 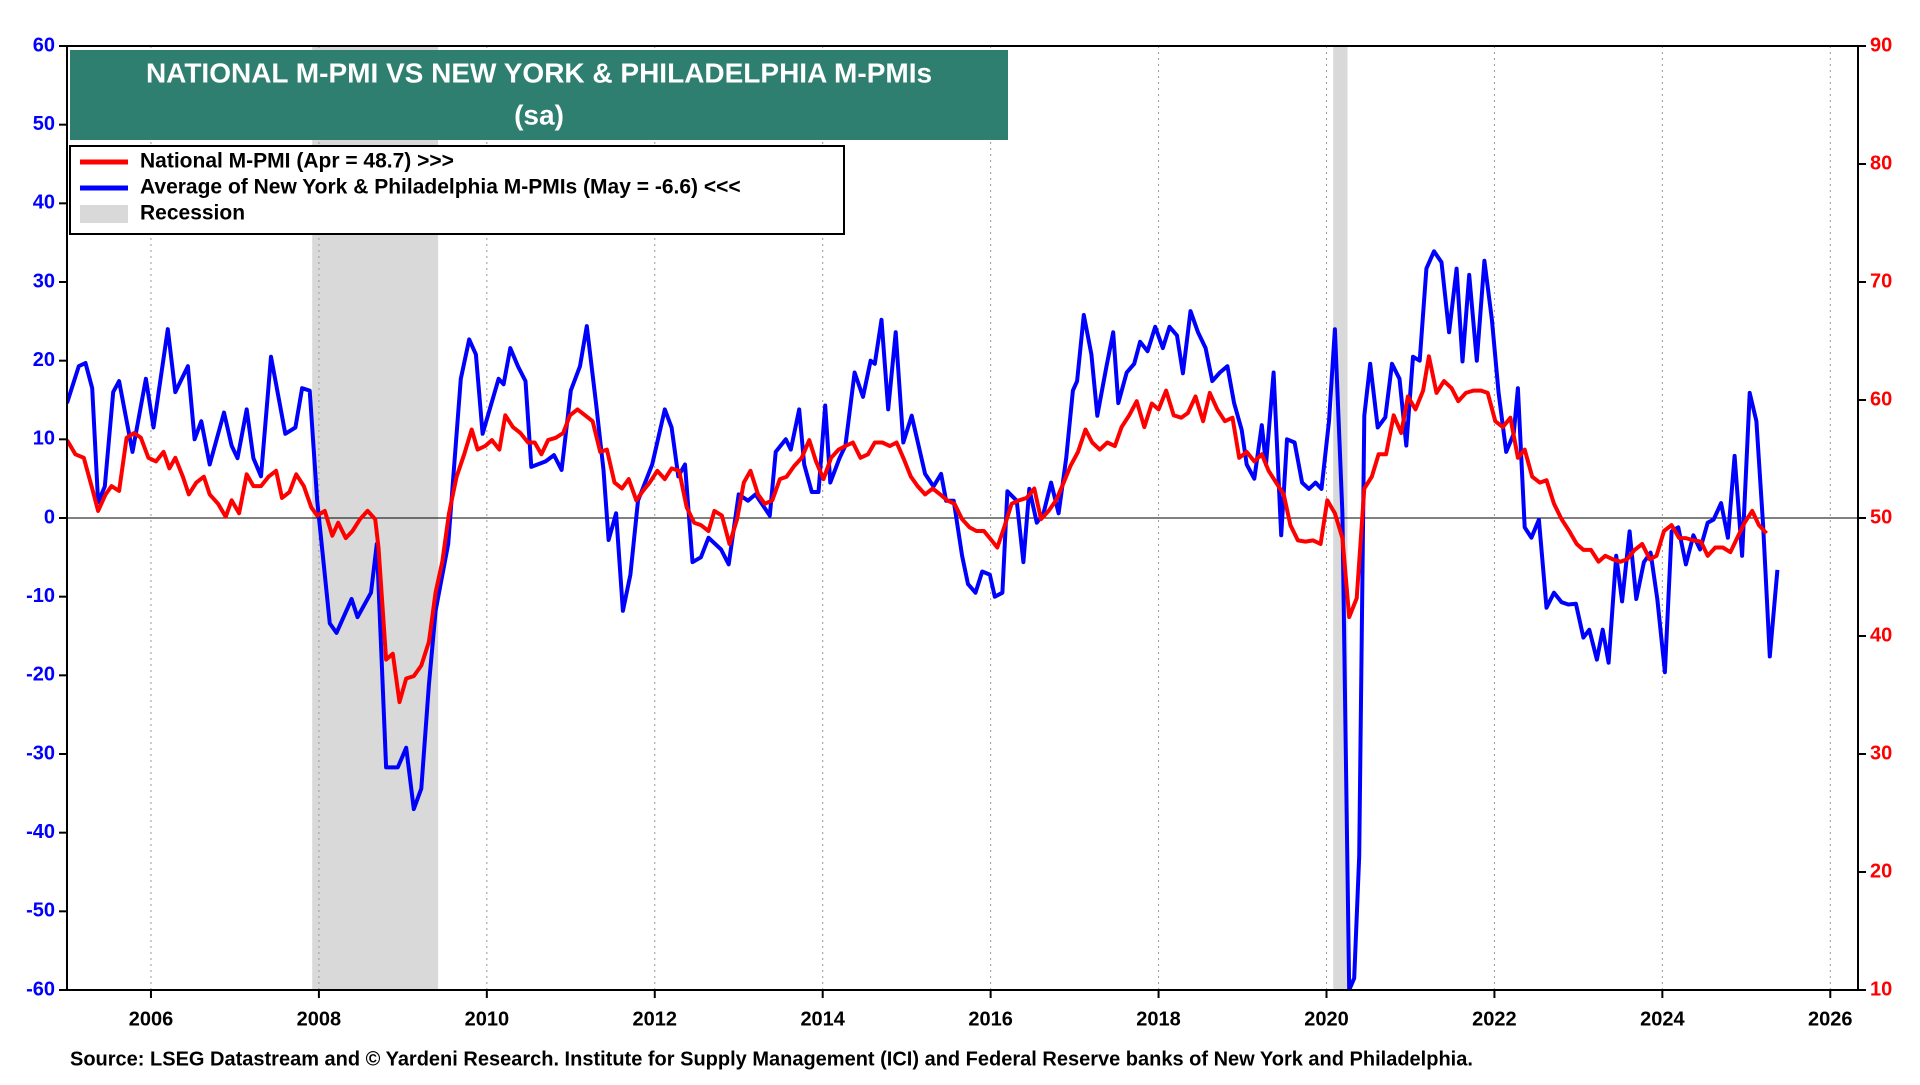 What do you see at coordinates (655, 1019) in the screenshot?
I see `x-tick-label: 2012` at bounding box center [655, 1019].